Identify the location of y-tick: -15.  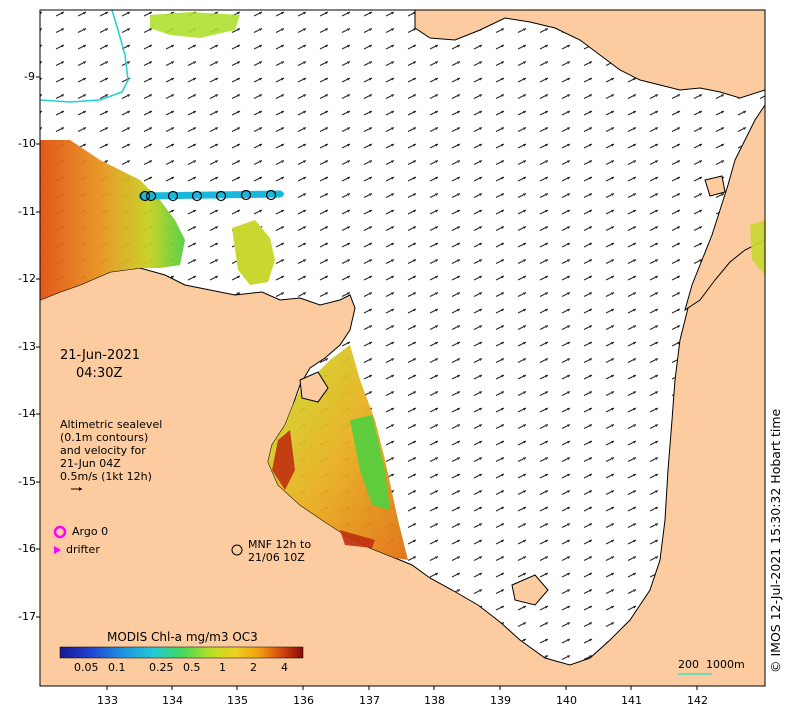
(27, 481).